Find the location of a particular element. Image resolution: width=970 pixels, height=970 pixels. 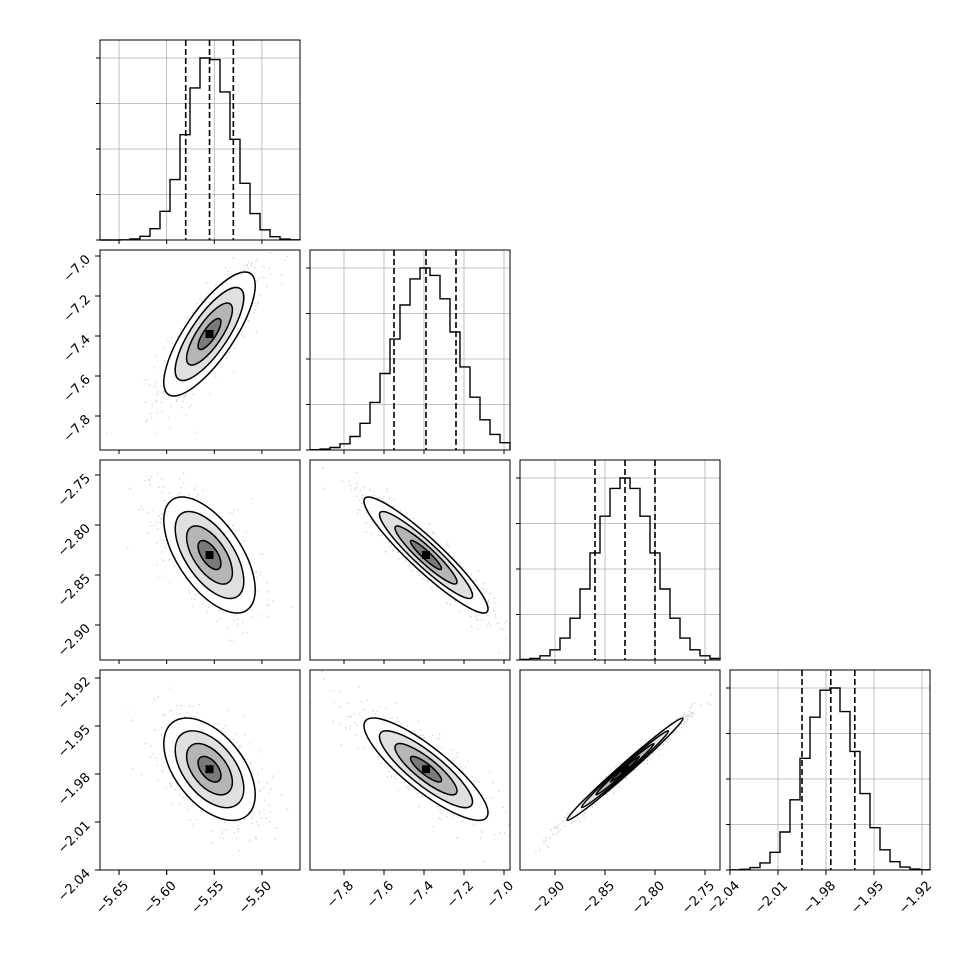

y-tick-label: −7.4 is located at coordinates (77, 348).